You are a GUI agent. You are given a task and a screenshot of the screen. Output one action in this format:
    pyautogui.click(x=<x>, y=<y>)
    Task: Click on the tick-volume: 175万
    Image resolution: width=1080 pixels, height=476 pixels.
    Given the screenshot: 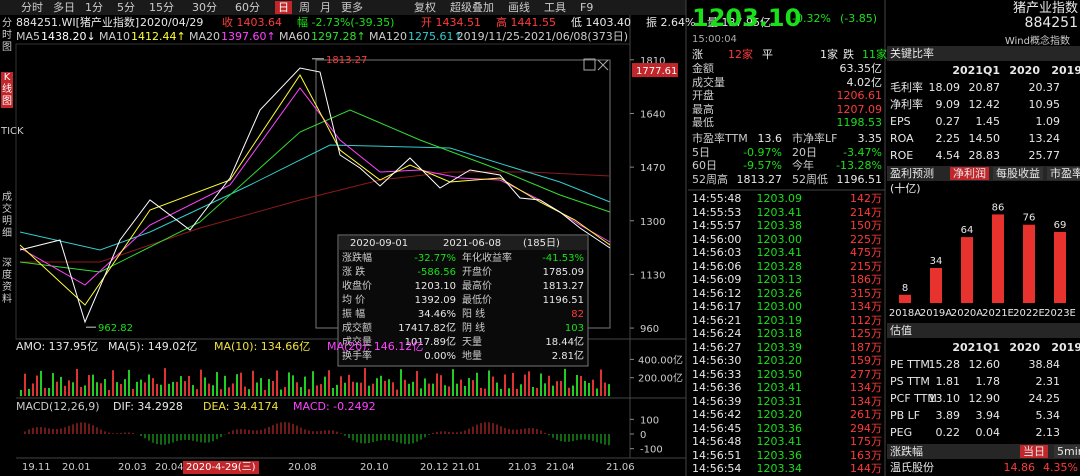 What is the action you would take?
    pyautogui.click(x=866, y=441)
    